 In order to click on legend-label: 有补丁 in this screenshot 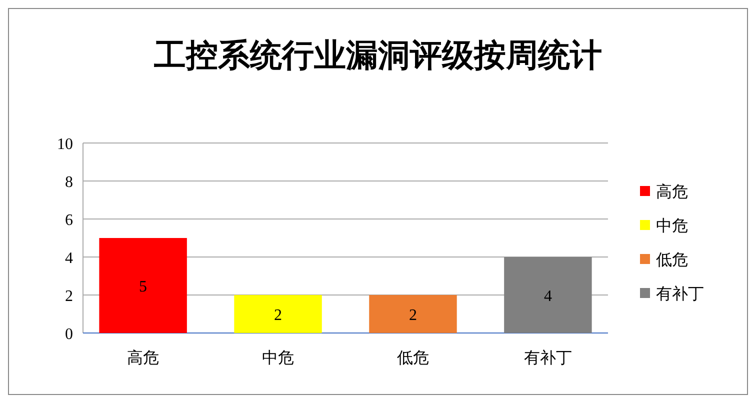, I will do `click(680, 293)`.